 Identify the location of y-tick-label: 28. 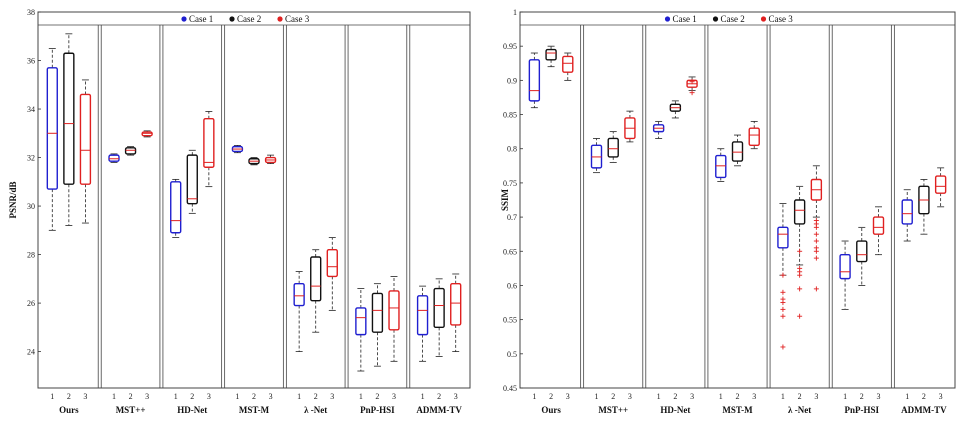
(31, 255).